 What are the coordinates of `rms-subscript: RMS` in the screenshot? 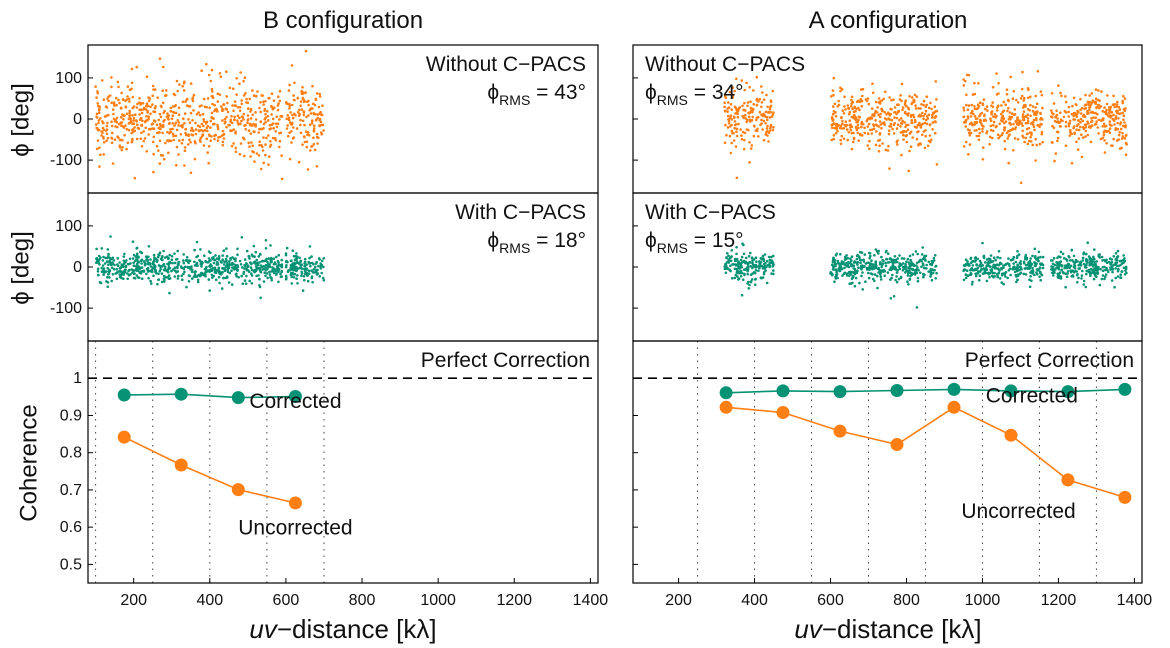 It's located at (514, 248).